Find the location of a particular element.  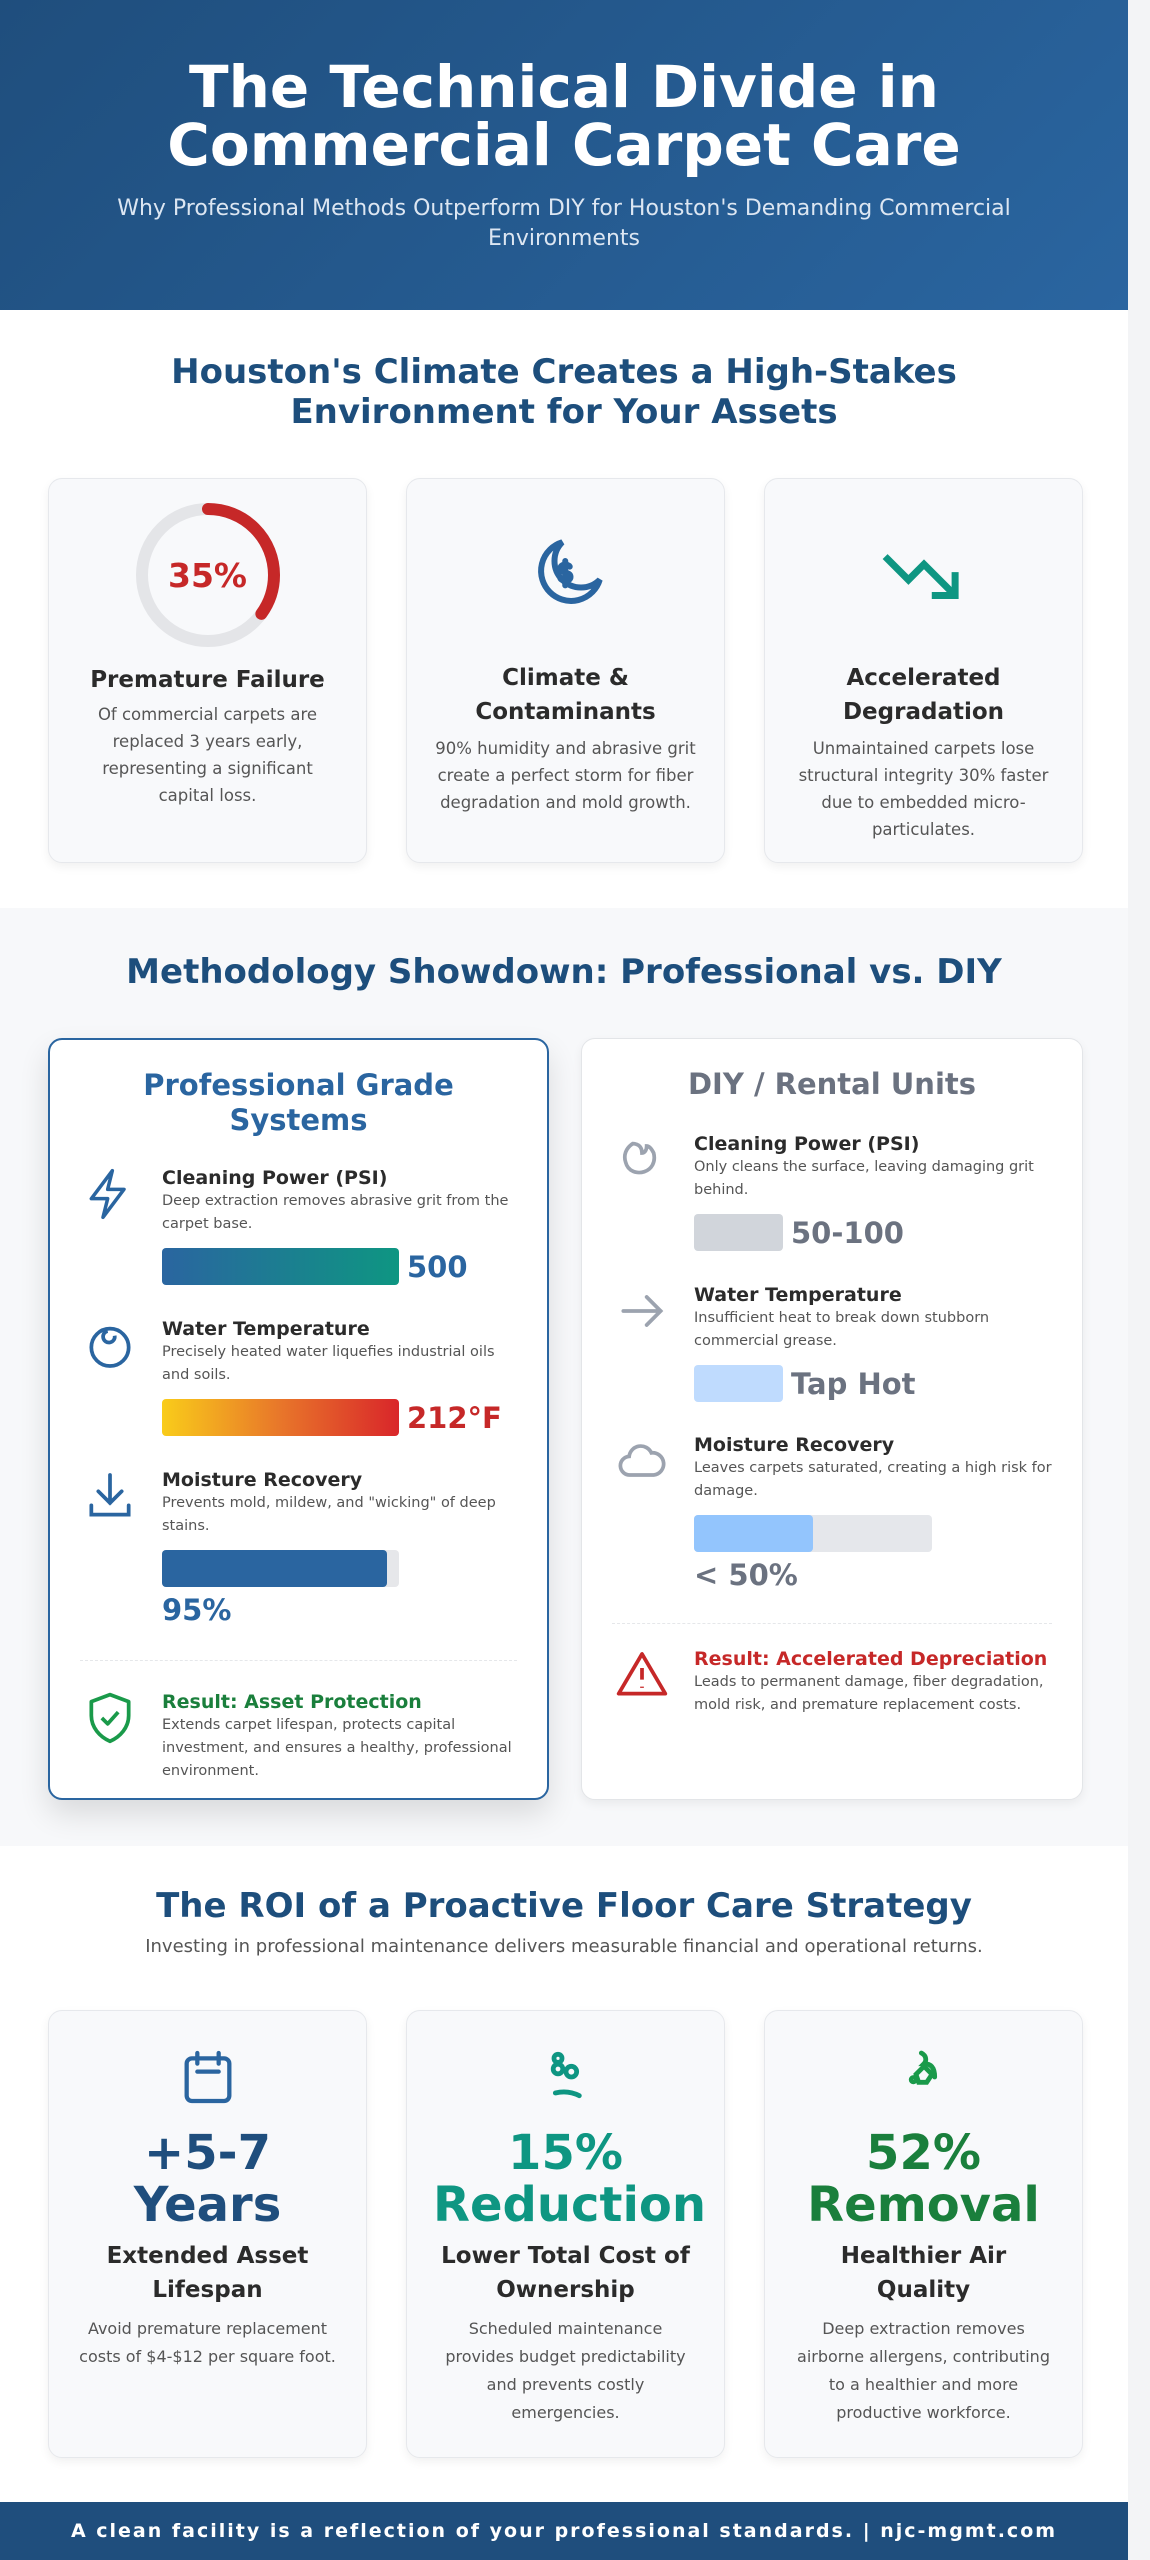

stat-line: Removal is located at coordinates (923, 2205).